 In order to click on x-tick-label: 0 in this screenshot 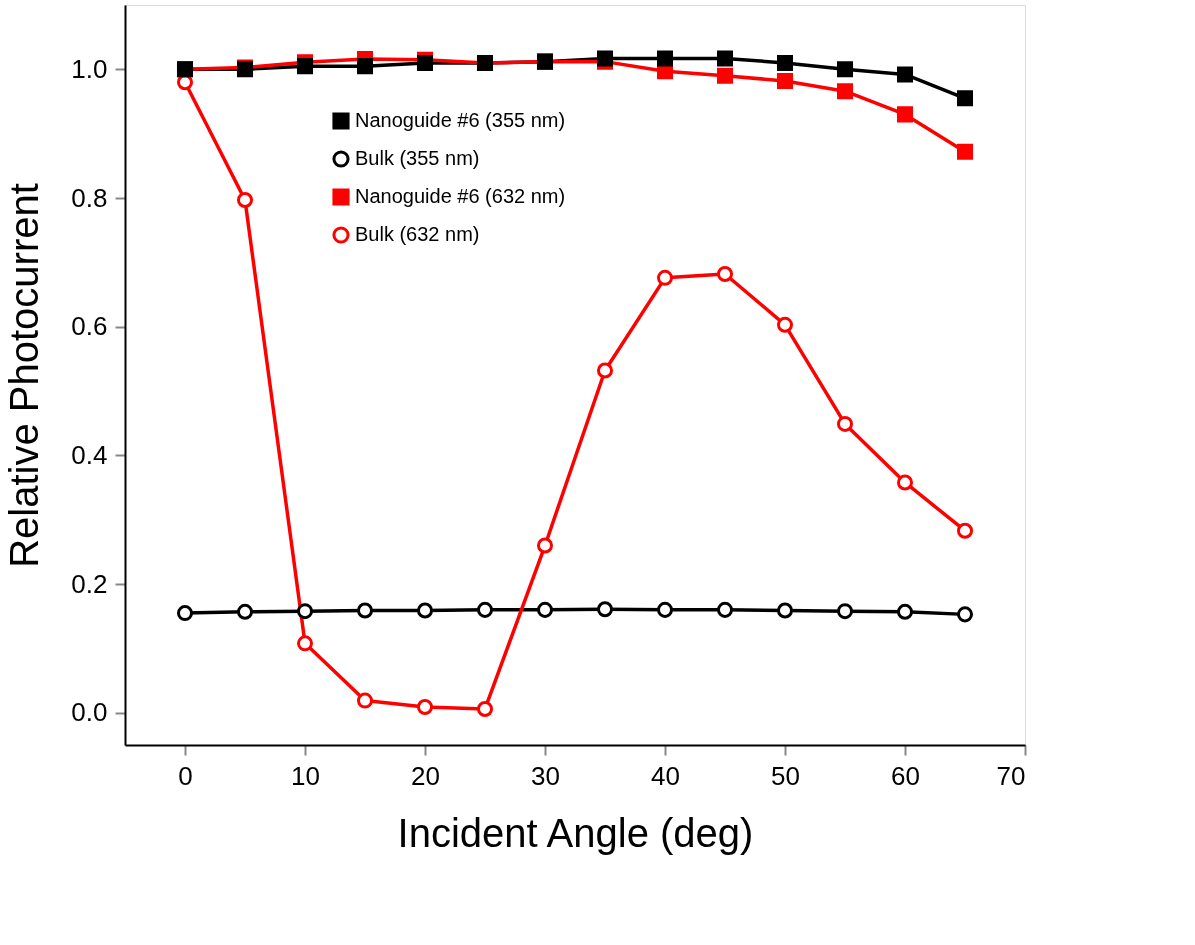, I will do `click(185, 775)`.